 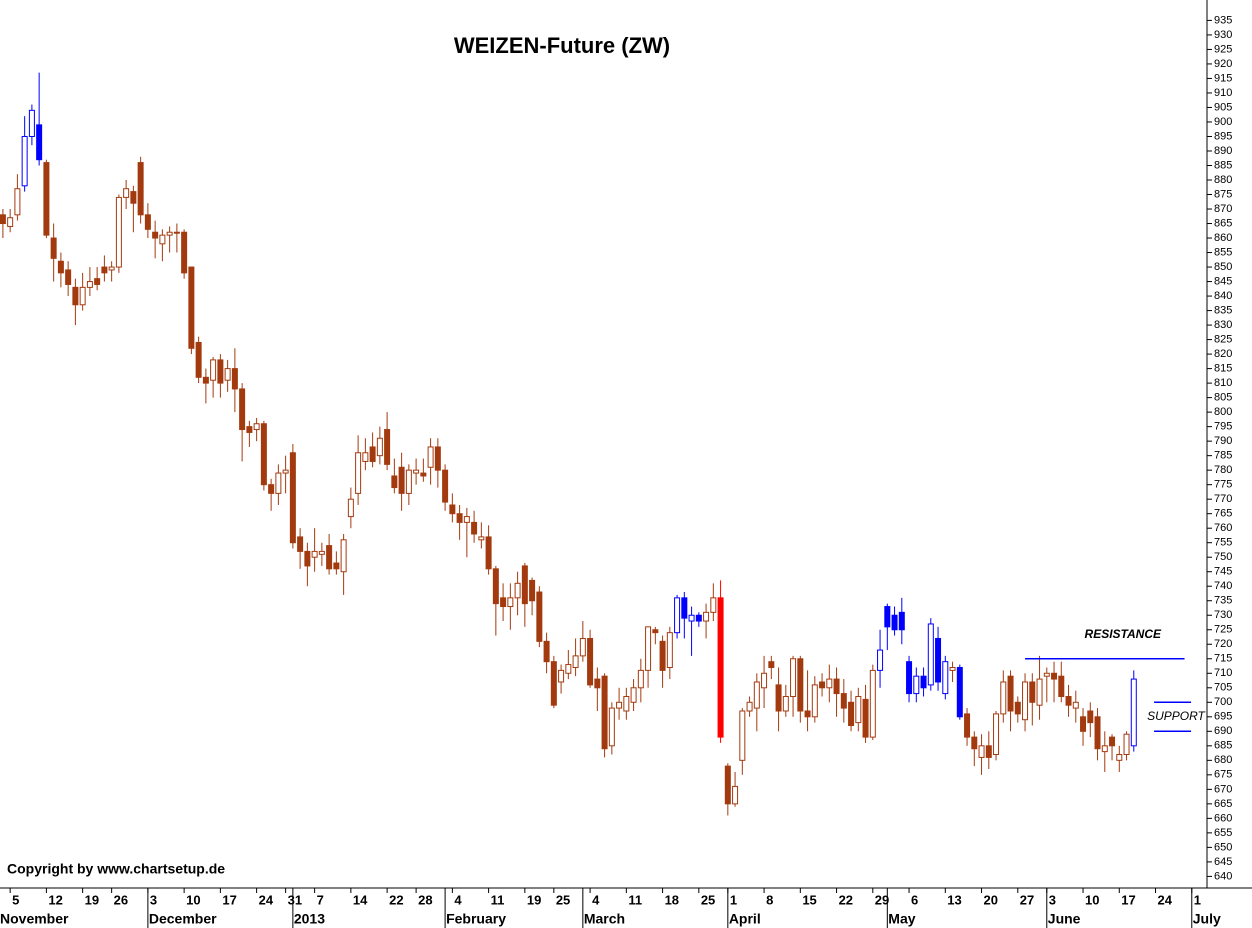 What do you see at coordinates (914, 899) in the screenshot?
I see `x-tick-label: 6` at bounding box center [914, 899].